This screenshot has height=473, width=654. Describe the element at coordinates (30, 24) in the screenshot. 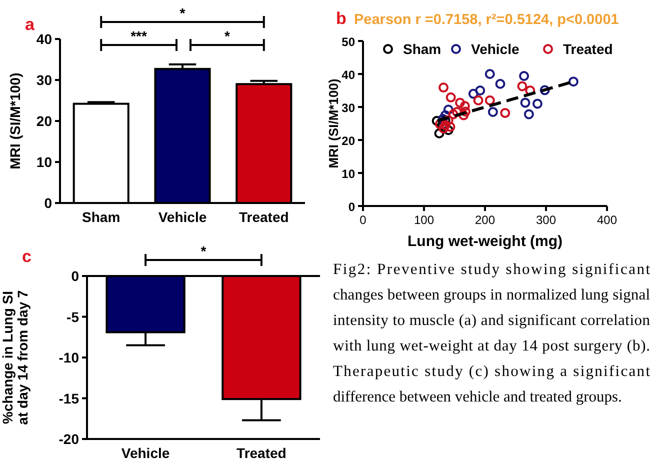

I see `chart-title: a` at that location.